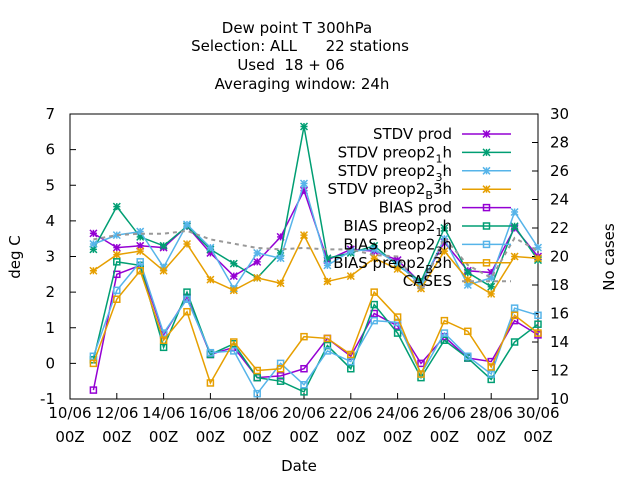 The image size is (640, 480). I want to click on legend-suffix: h, so click(447, 171).